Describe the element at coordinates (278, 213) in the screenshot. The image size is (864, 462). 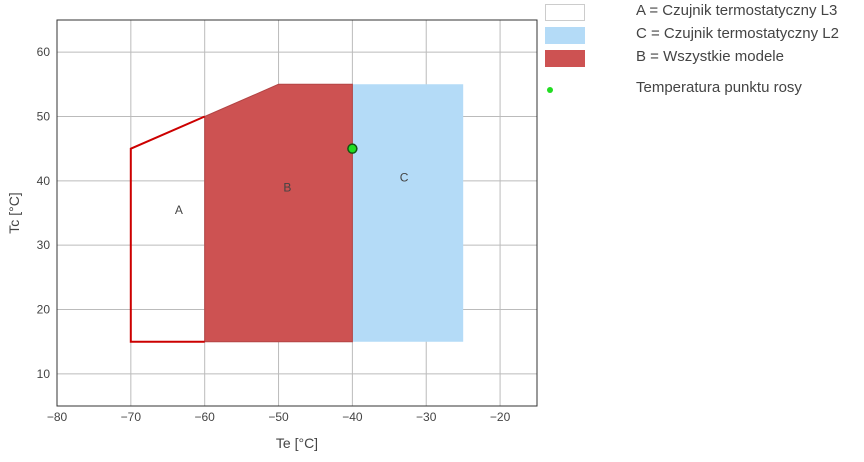
I see `region-b` at that location.